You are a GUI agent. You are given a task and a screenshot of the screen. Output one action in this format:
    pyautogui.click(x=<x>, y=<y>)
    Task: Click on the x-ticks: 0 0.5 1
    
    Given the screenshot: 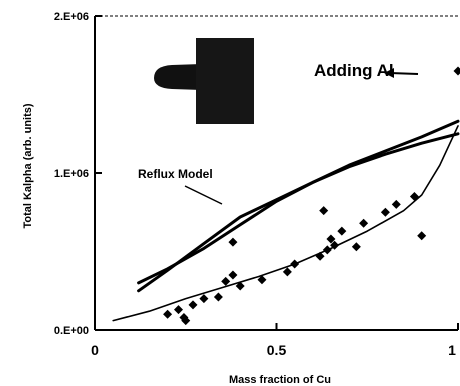 What is the action you would take?
    pyautogui.click(x=275, y=340)
    